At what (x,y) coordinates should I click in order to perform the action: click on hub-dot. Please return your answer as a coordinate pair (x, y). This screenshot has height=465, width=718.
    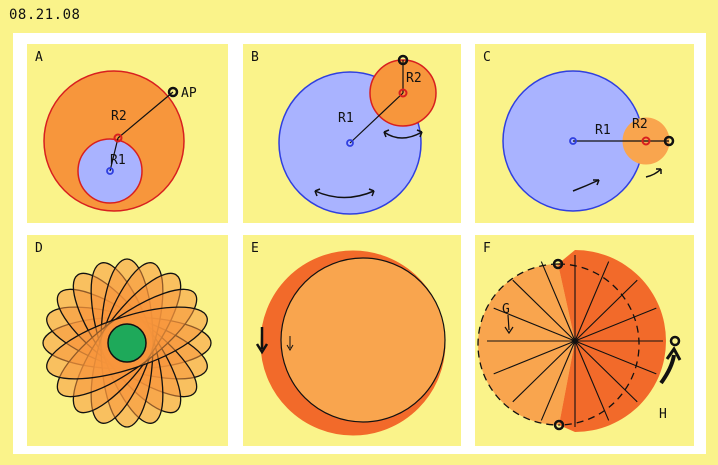
    Looking at the image, I should click on (575, 341).